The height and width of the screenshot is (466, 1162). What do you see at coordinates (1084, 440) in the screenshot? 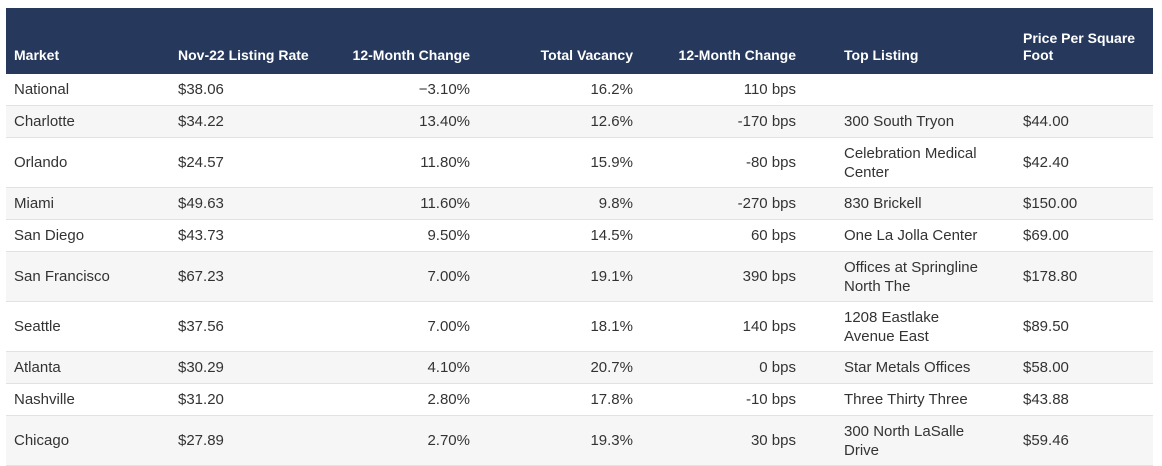
I see `table-cell: $59.46` at bounding box center [1084, 440].